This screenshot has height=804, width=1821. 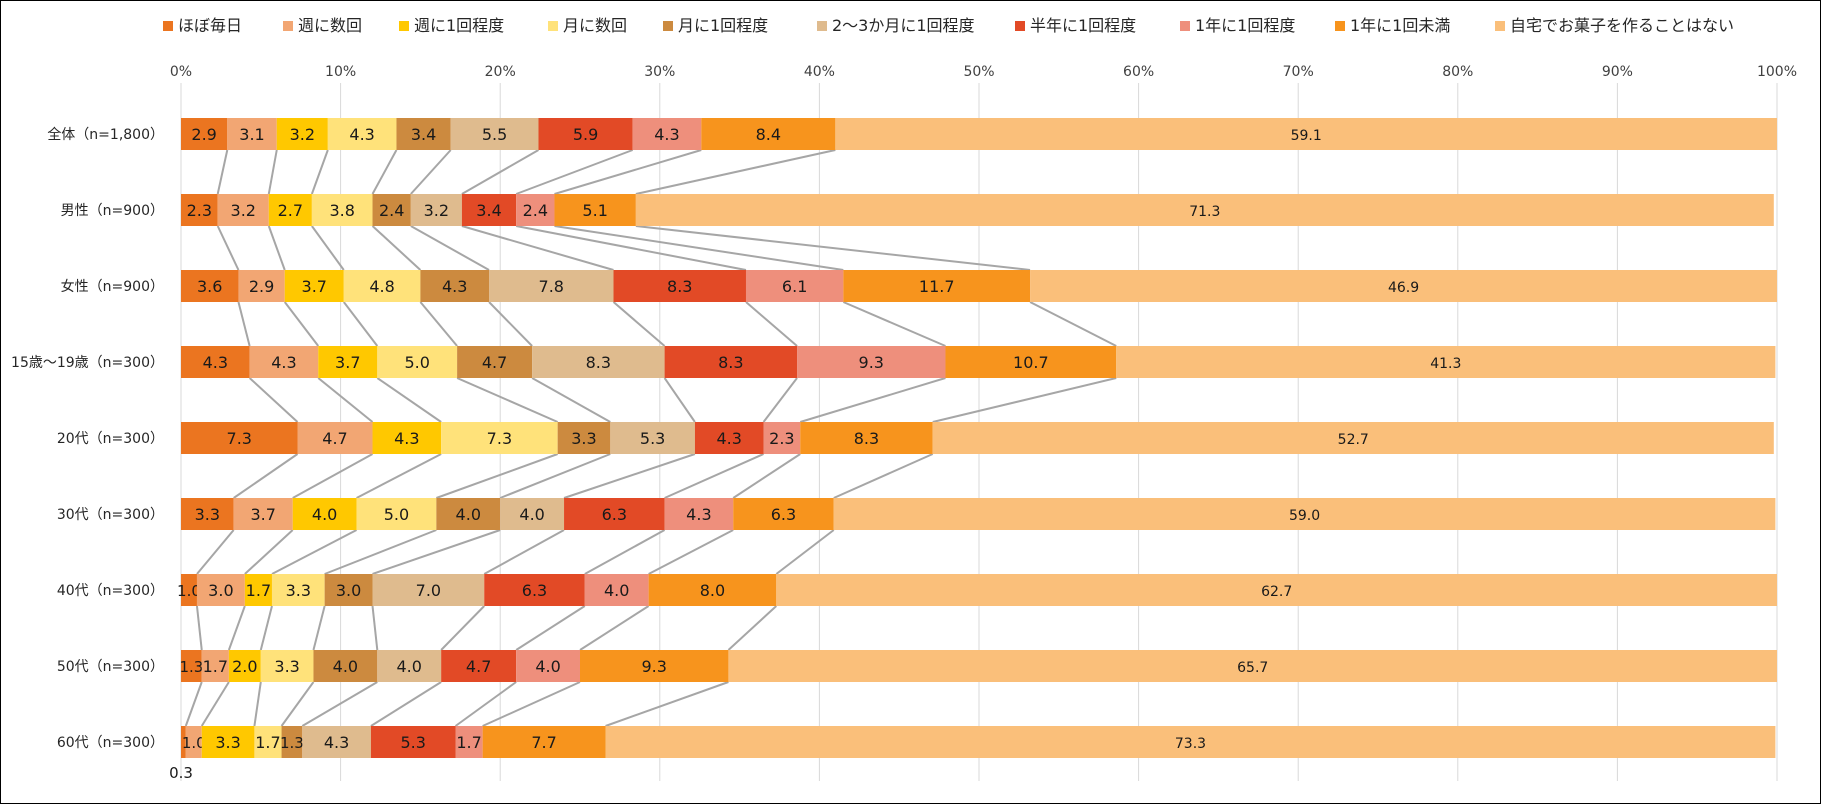 What do you see at coordinates (1204, 212) in the screenshot?
I see `data-label: 71.3` at bounding box center [1204, 212].